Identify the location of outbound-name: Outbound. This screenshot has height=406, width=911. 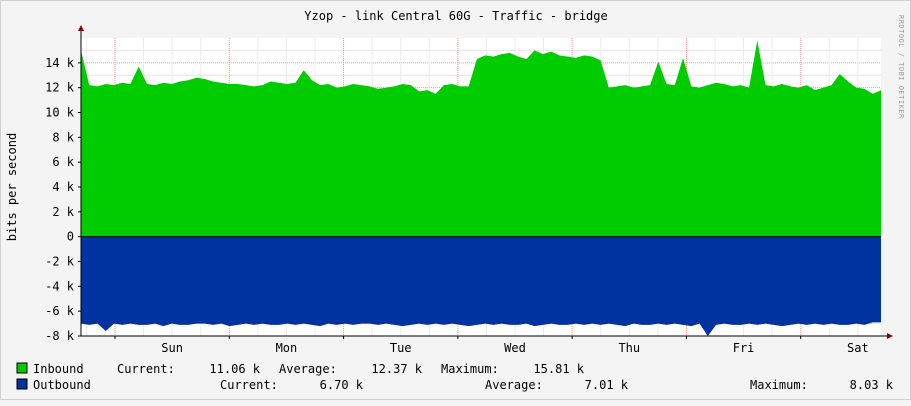
(62, 385).